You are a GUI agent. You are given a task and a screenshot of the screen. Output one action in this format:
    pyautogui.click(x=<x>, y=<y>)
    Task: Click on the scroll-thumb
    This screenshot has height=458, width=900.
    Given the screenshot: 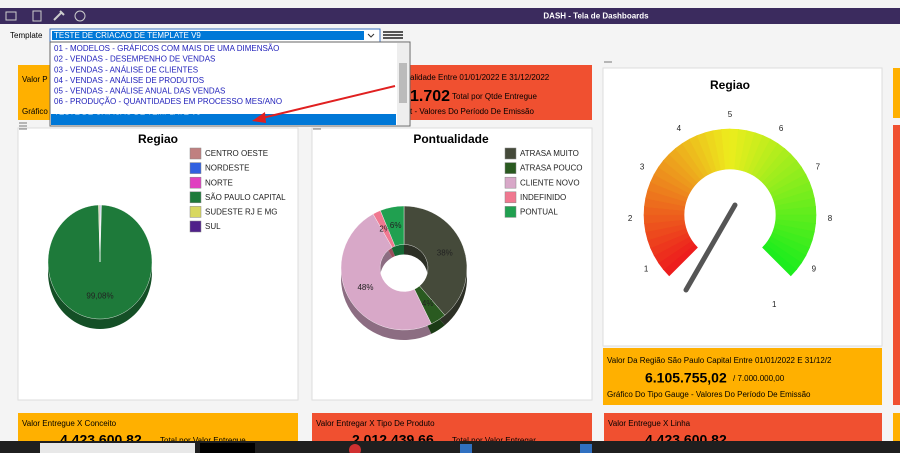 What is the action you would take?
    pyautogui.click(x=403, y=83)
    